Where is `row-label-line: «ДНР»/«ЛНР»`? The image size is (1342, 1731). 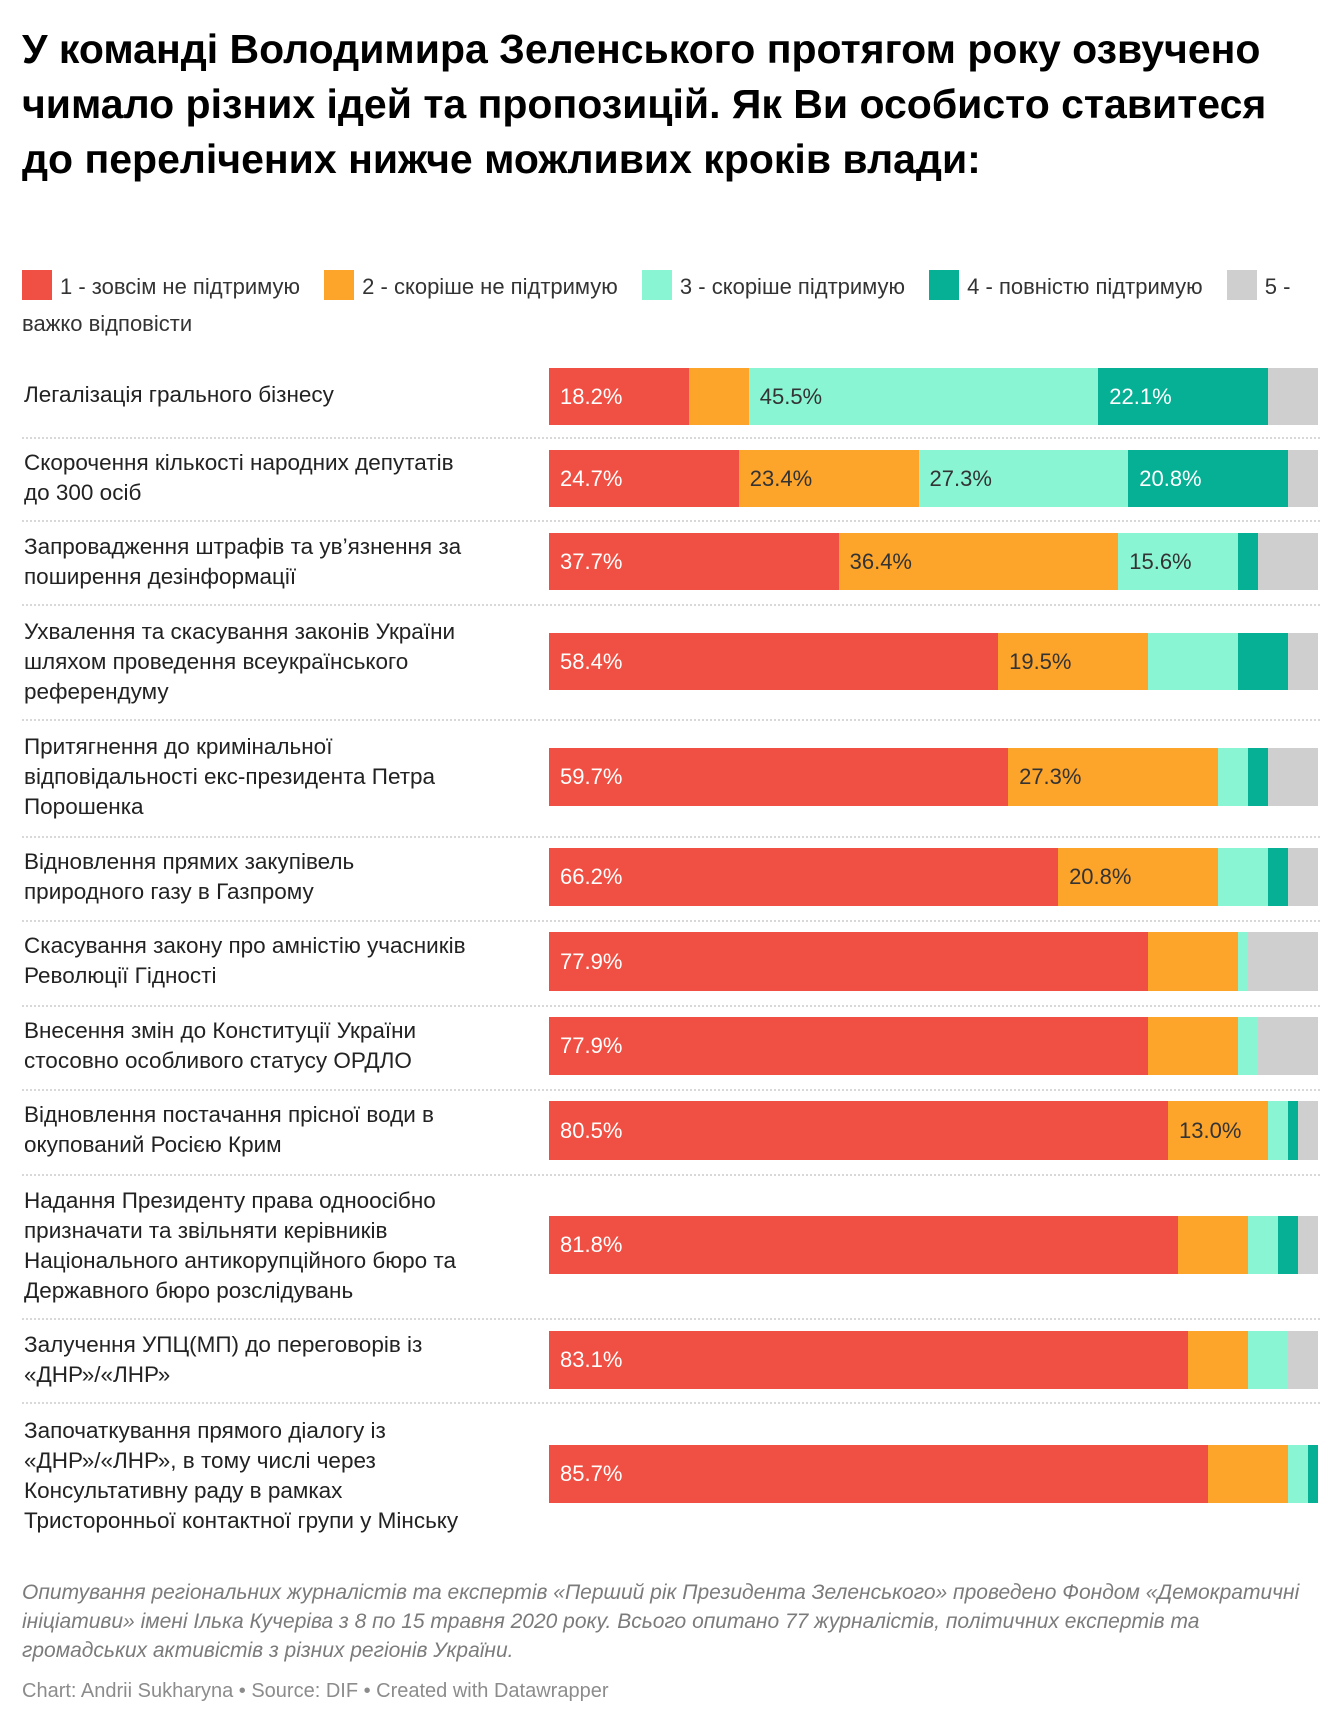 row-label-line: «ДНР»/«ЛНР» is located at coordinates (97, 1374).